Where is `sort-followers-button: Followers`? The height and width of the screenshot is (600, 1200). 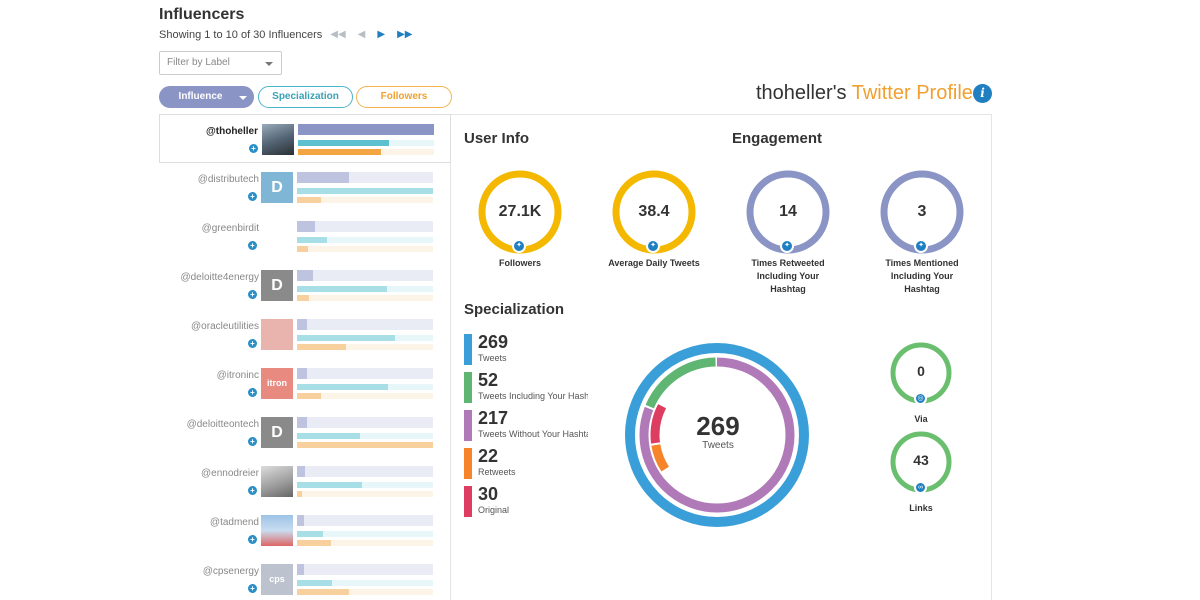
sort-followers-button: Followers is located at coordinates (404, 97).